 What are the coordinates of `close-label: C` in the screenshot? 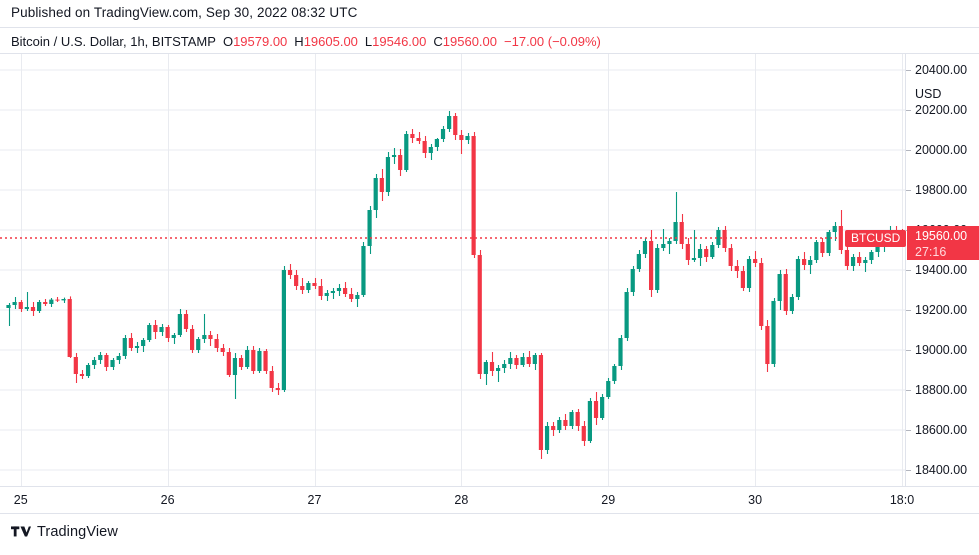 It's located at (438, 41).